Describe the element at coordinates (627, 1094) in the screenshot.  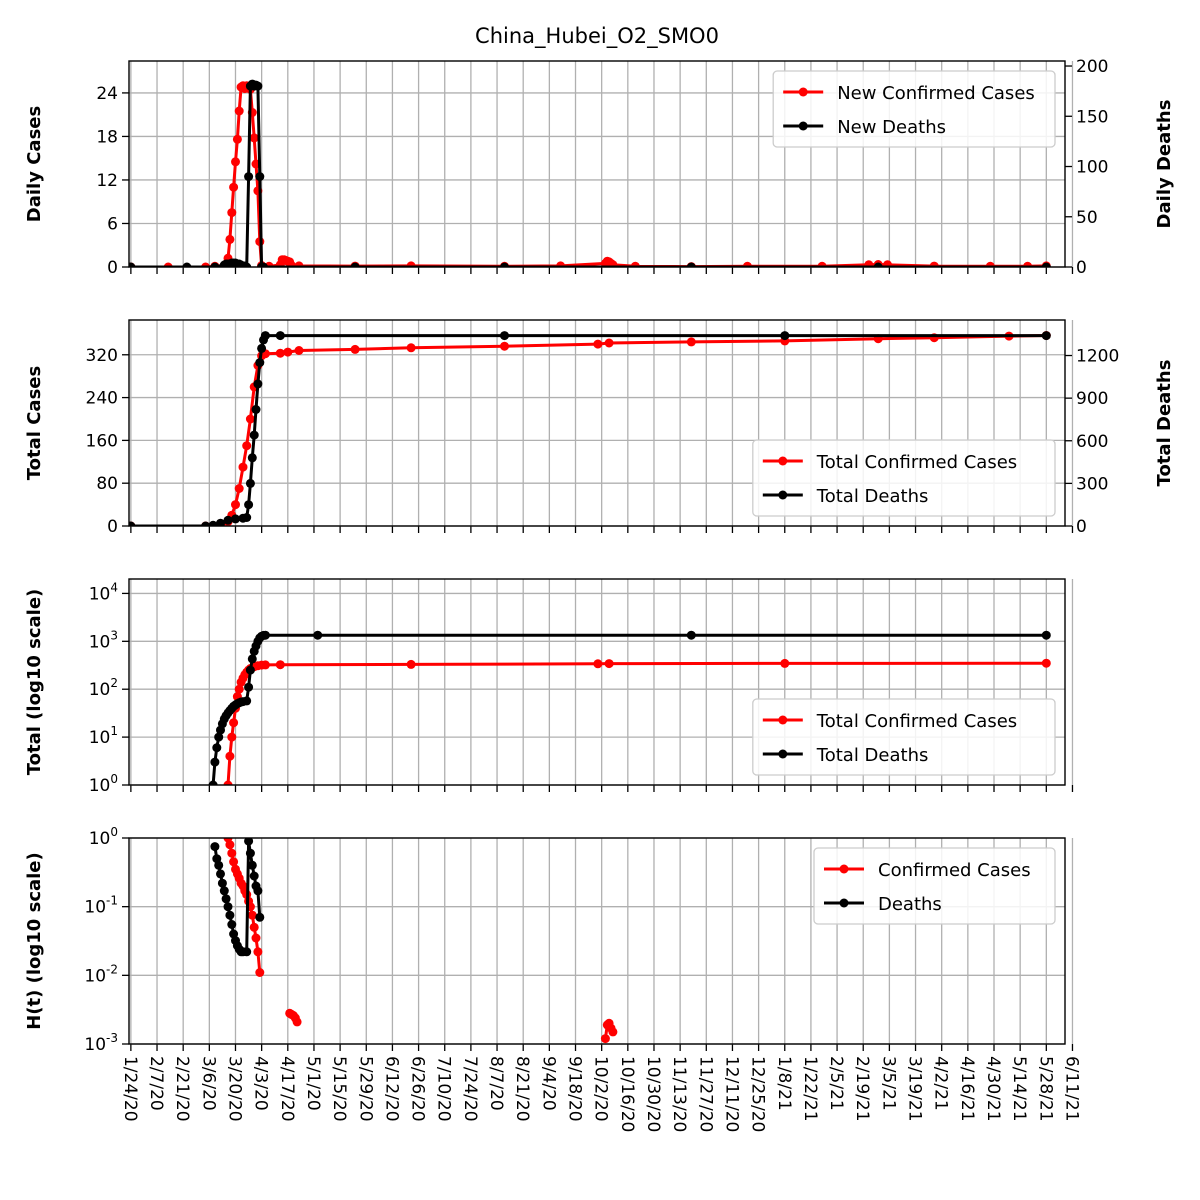
I see `x-tick-label: 10/16/20` at that location.